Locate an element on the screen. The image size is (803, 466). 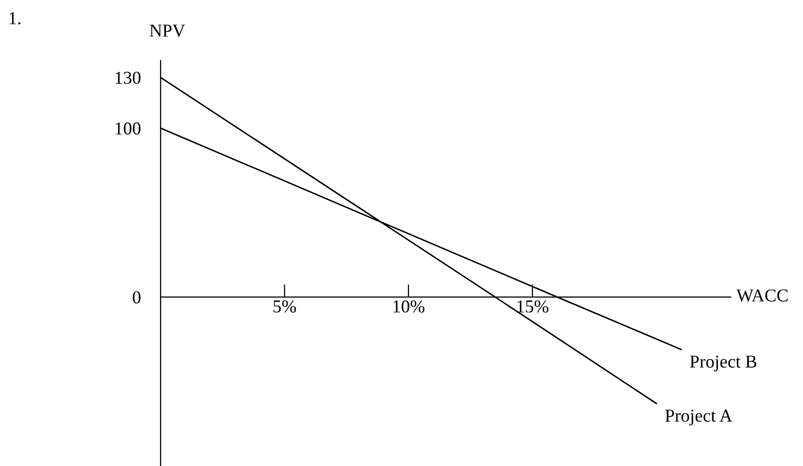
series-label: Project A is located at coordinates (698, 418).